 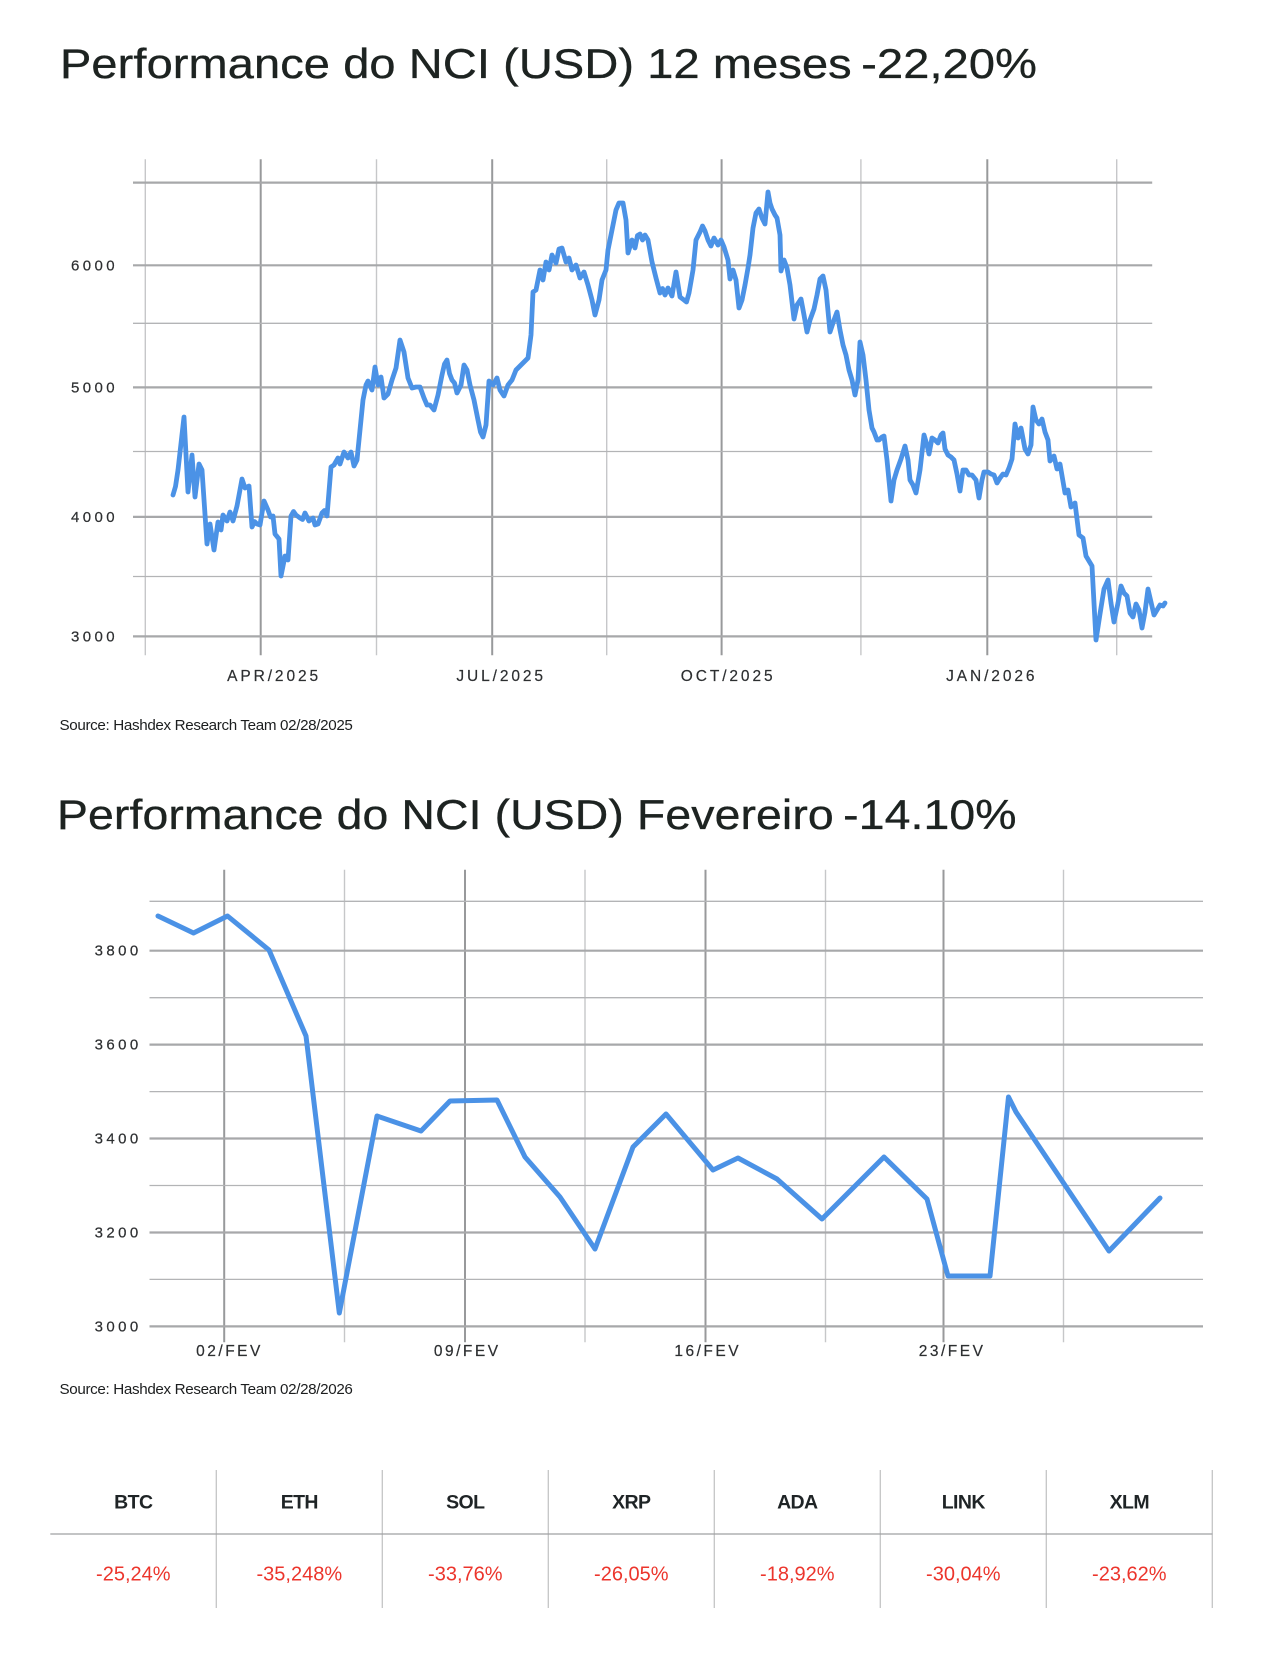 I want to click on svg-text: 23/FEV, so click(x=952, y=1351).